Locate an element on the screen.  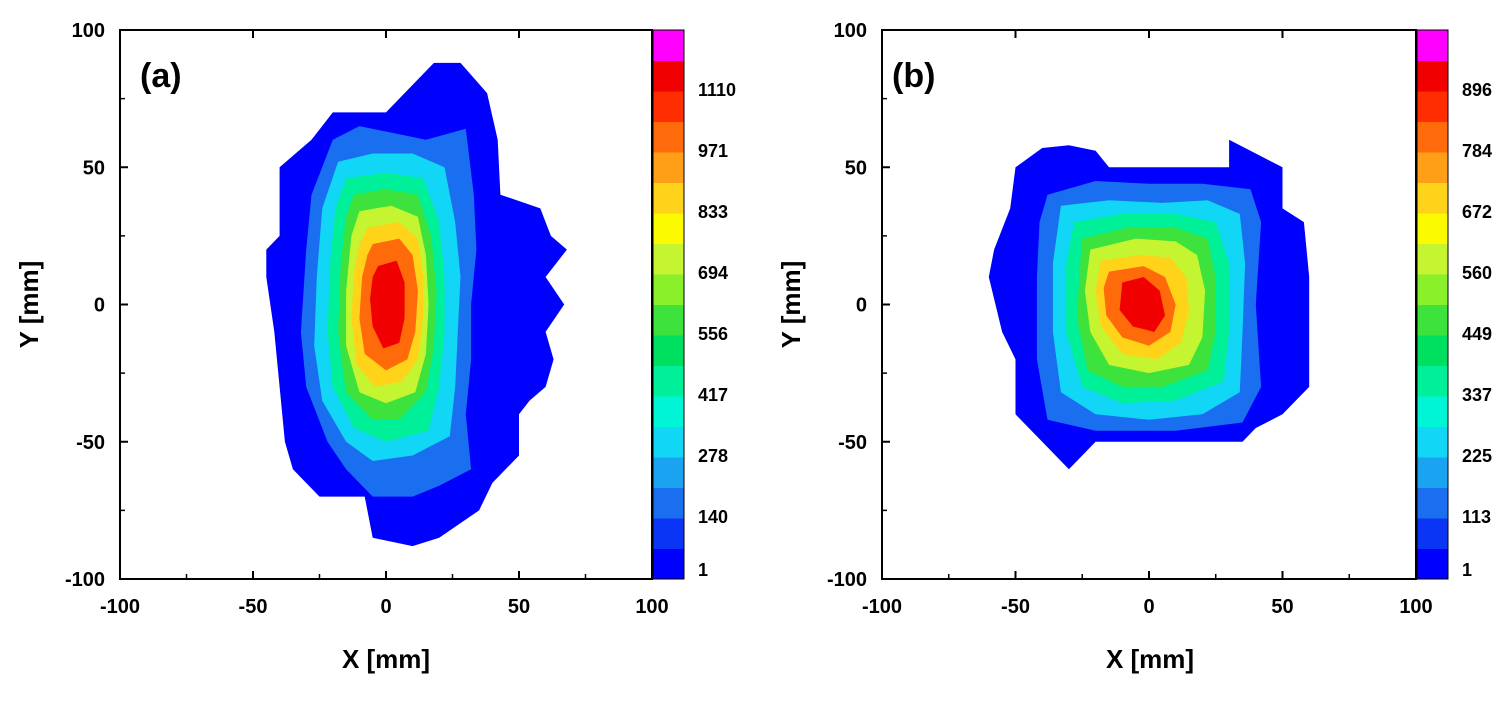
panel-a-y-tick-label: 50 is located at coordinates (94, 168).